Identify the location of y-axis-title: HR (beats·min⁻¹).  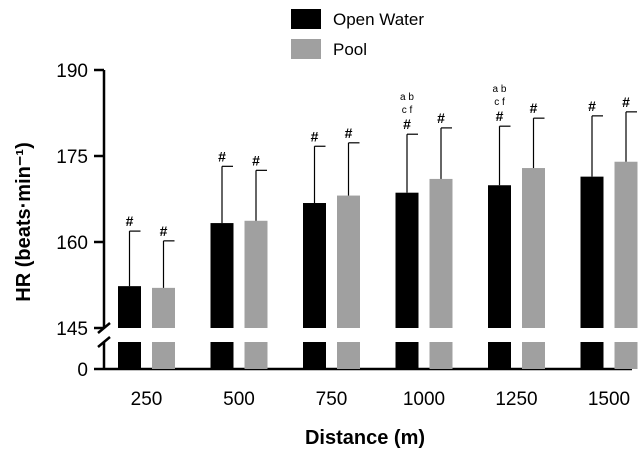
(24, 221).